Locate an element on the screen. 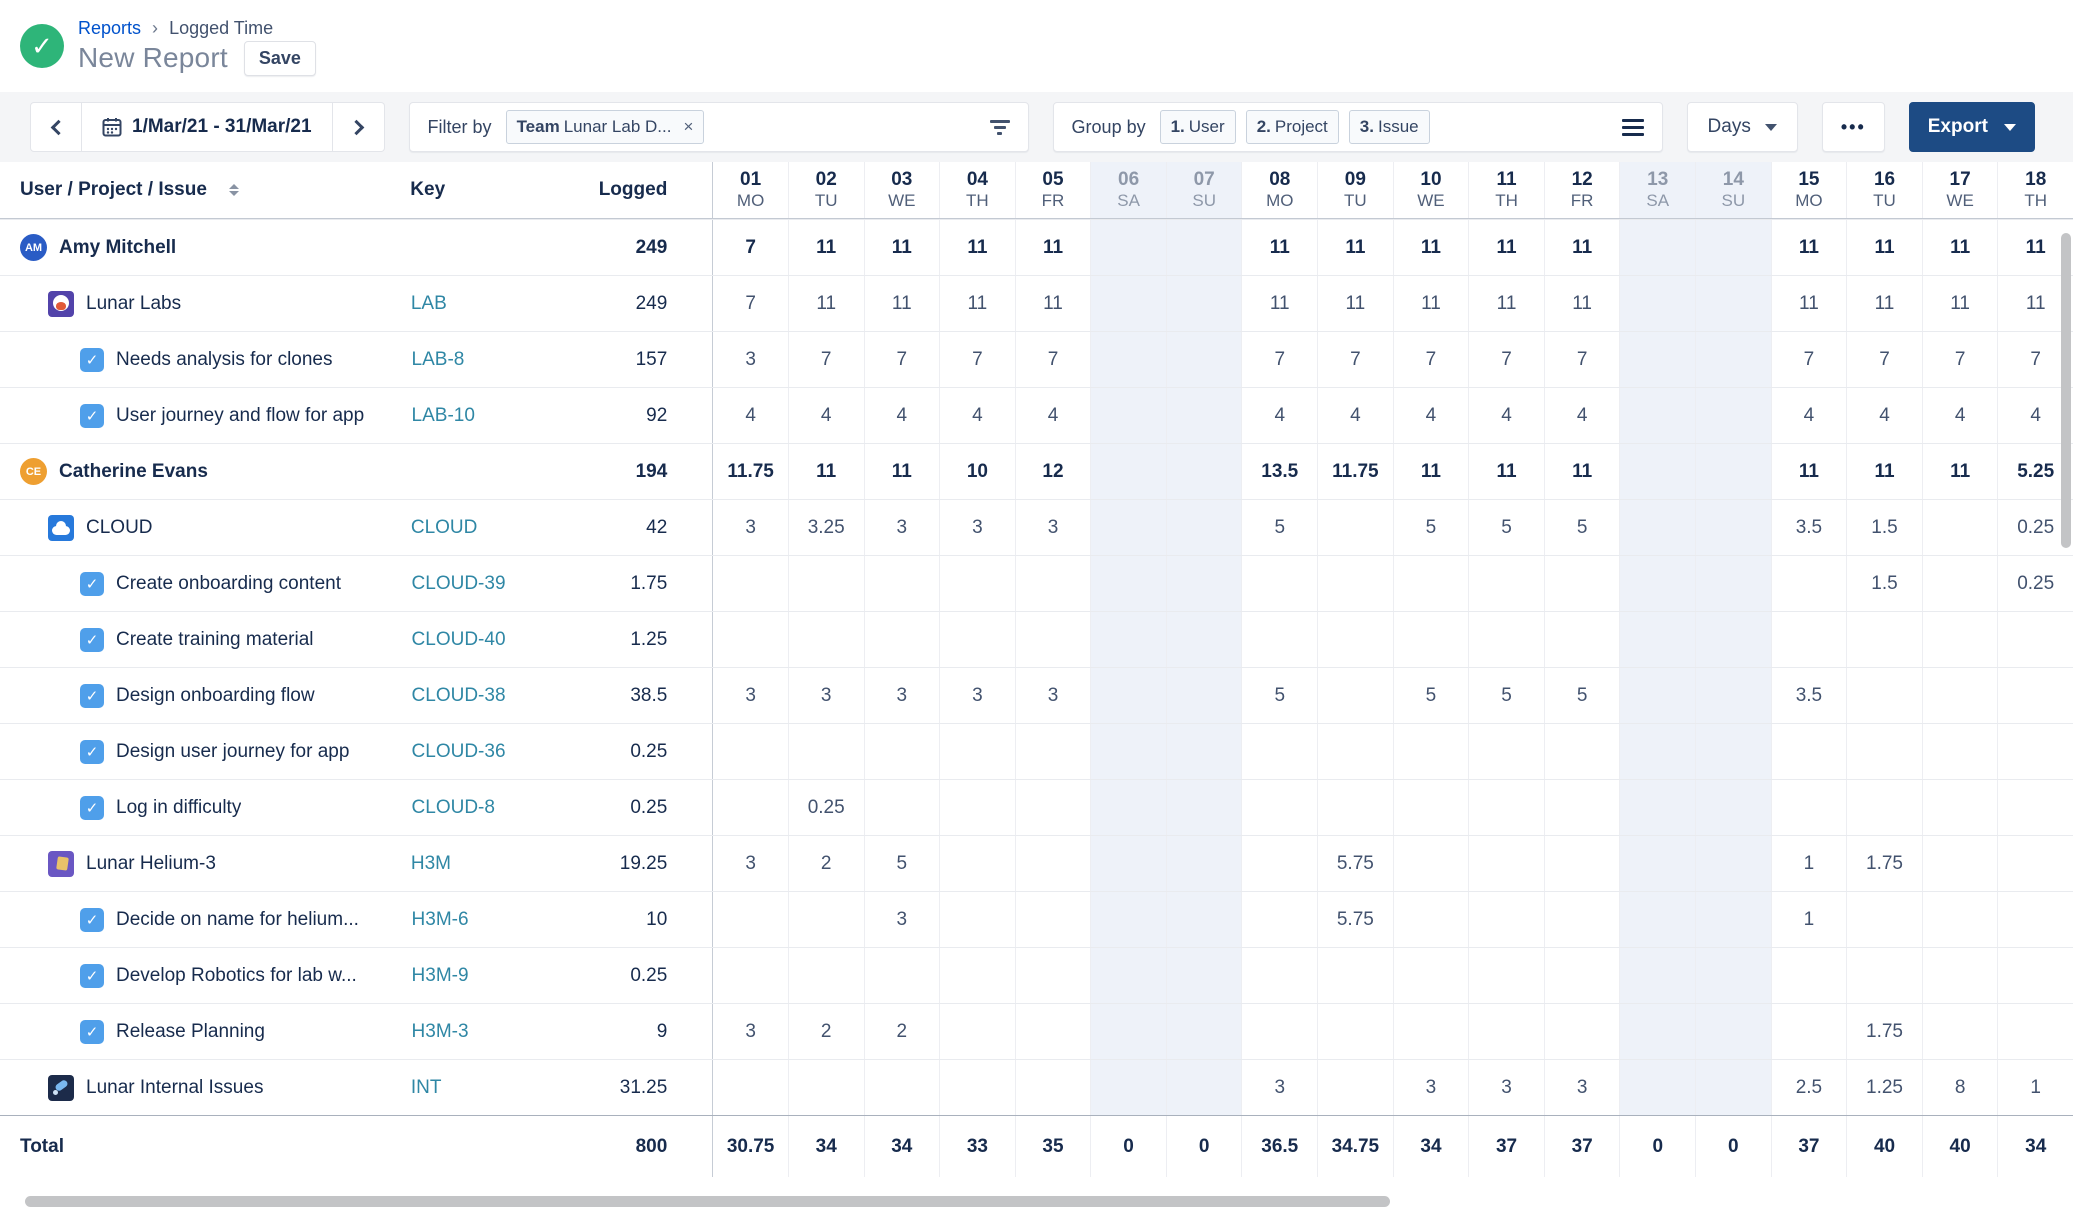 The width and height of the screenshot is (2073, 1211). row-name-cell: CE Catherine Evans is located at coordinates (205, 471).